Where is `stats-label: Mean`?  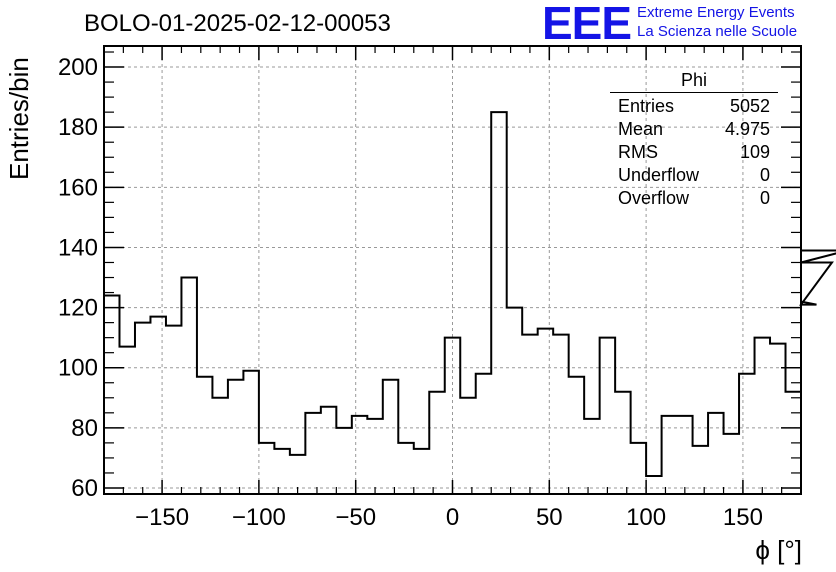 stats-label: Mean is located at coordinates (641, 129).